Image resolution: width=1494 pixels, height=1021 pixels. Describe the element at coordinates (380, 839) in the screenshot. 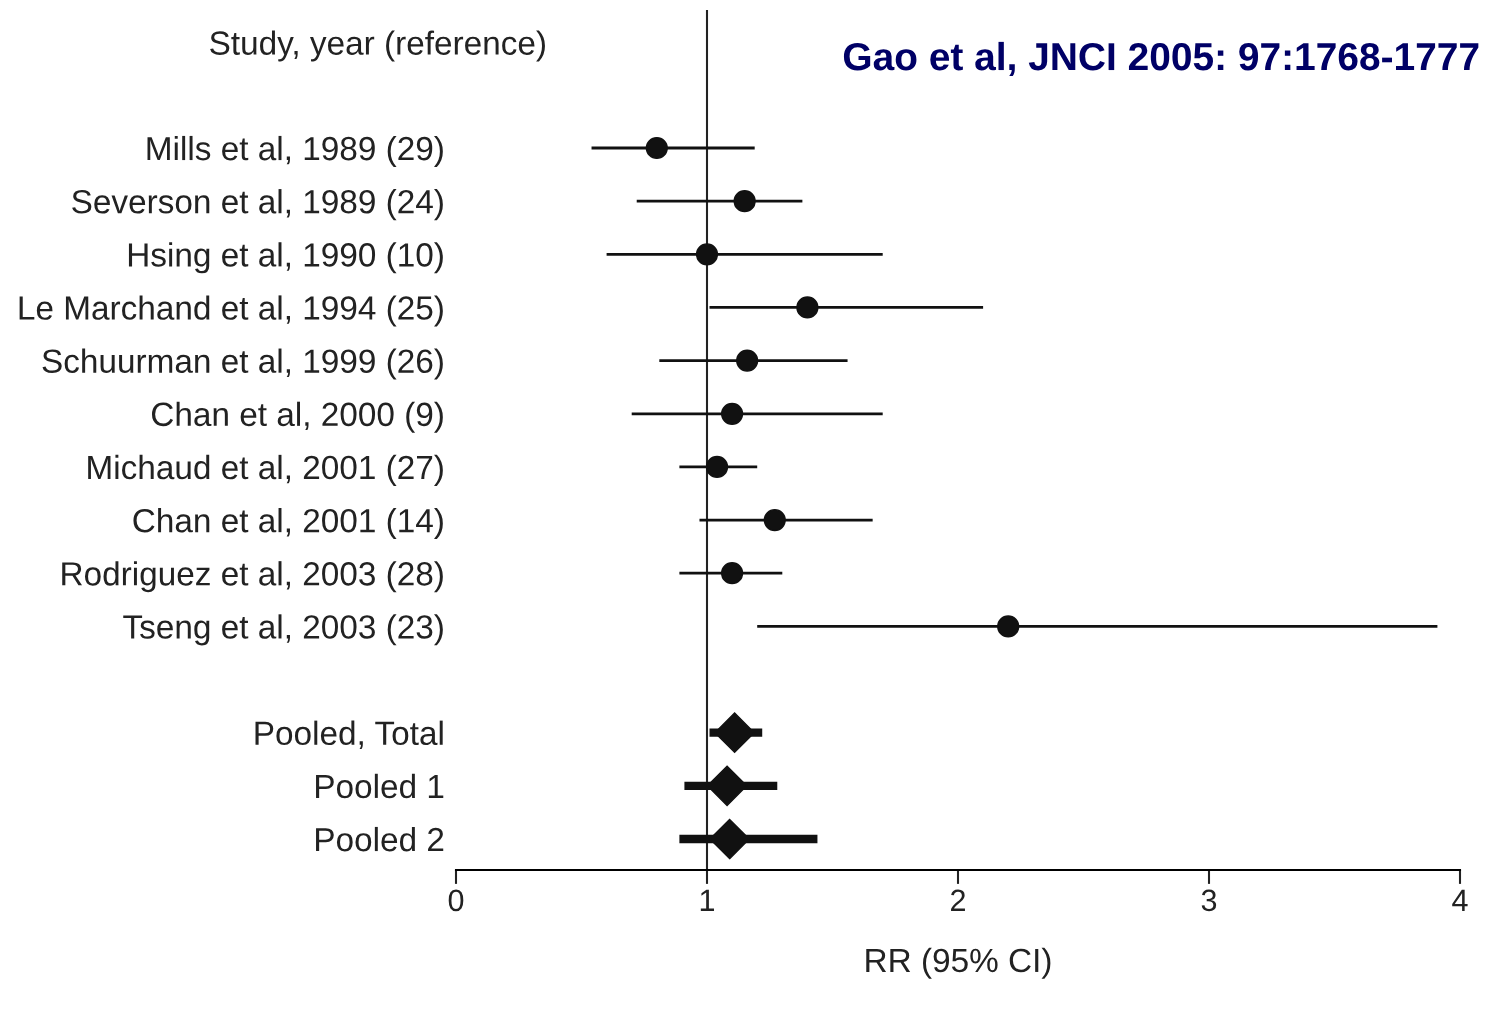

I see `y-tick-label: Pooled 2` at that location.